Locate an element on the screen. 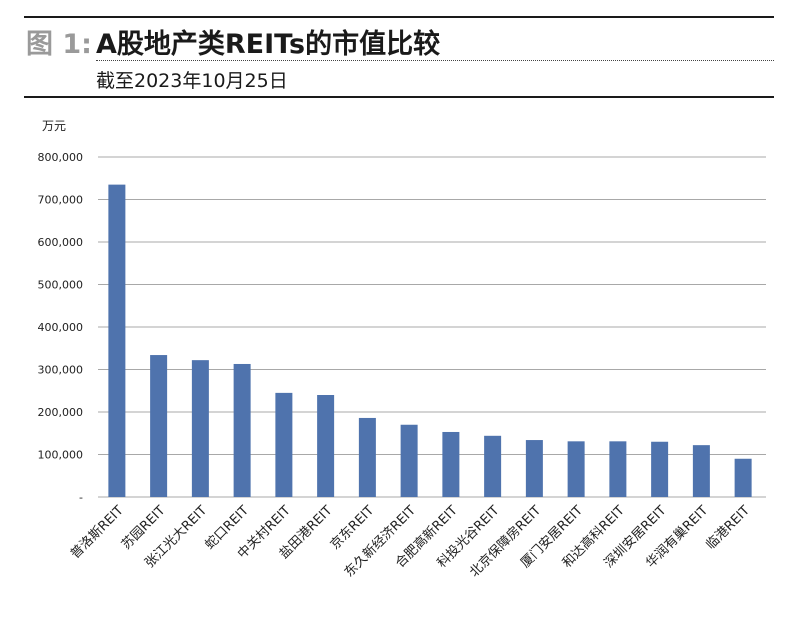 The height and width of the screenshot is (626, 800). y-tick-label: 700,000 is located at coordinates (61, 200).